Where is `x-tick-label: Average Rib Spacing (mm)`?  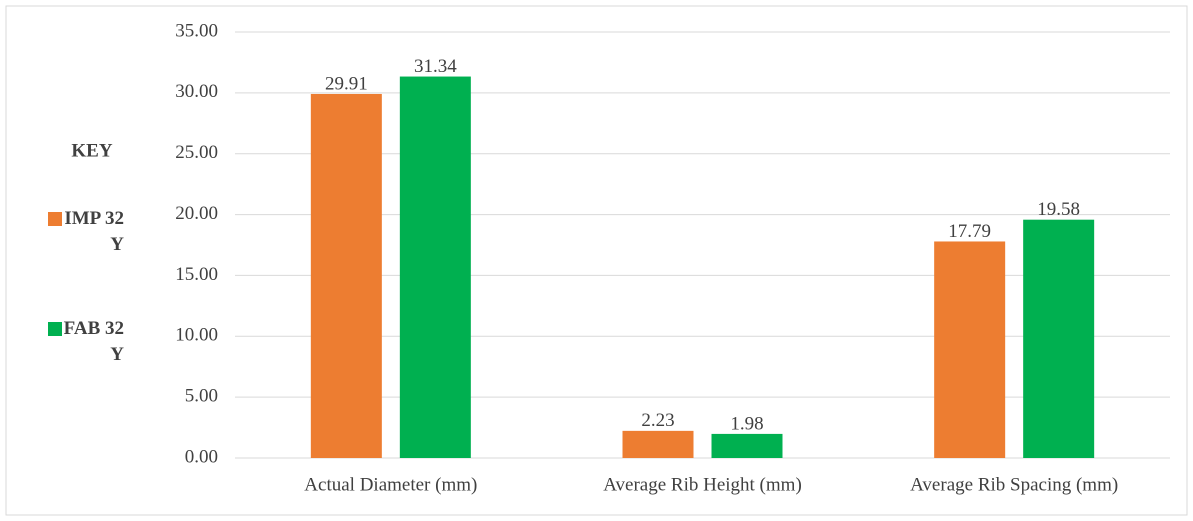 x-tick-label: Average Rib Spacing (mm) is located at coordinates (1014, 484).